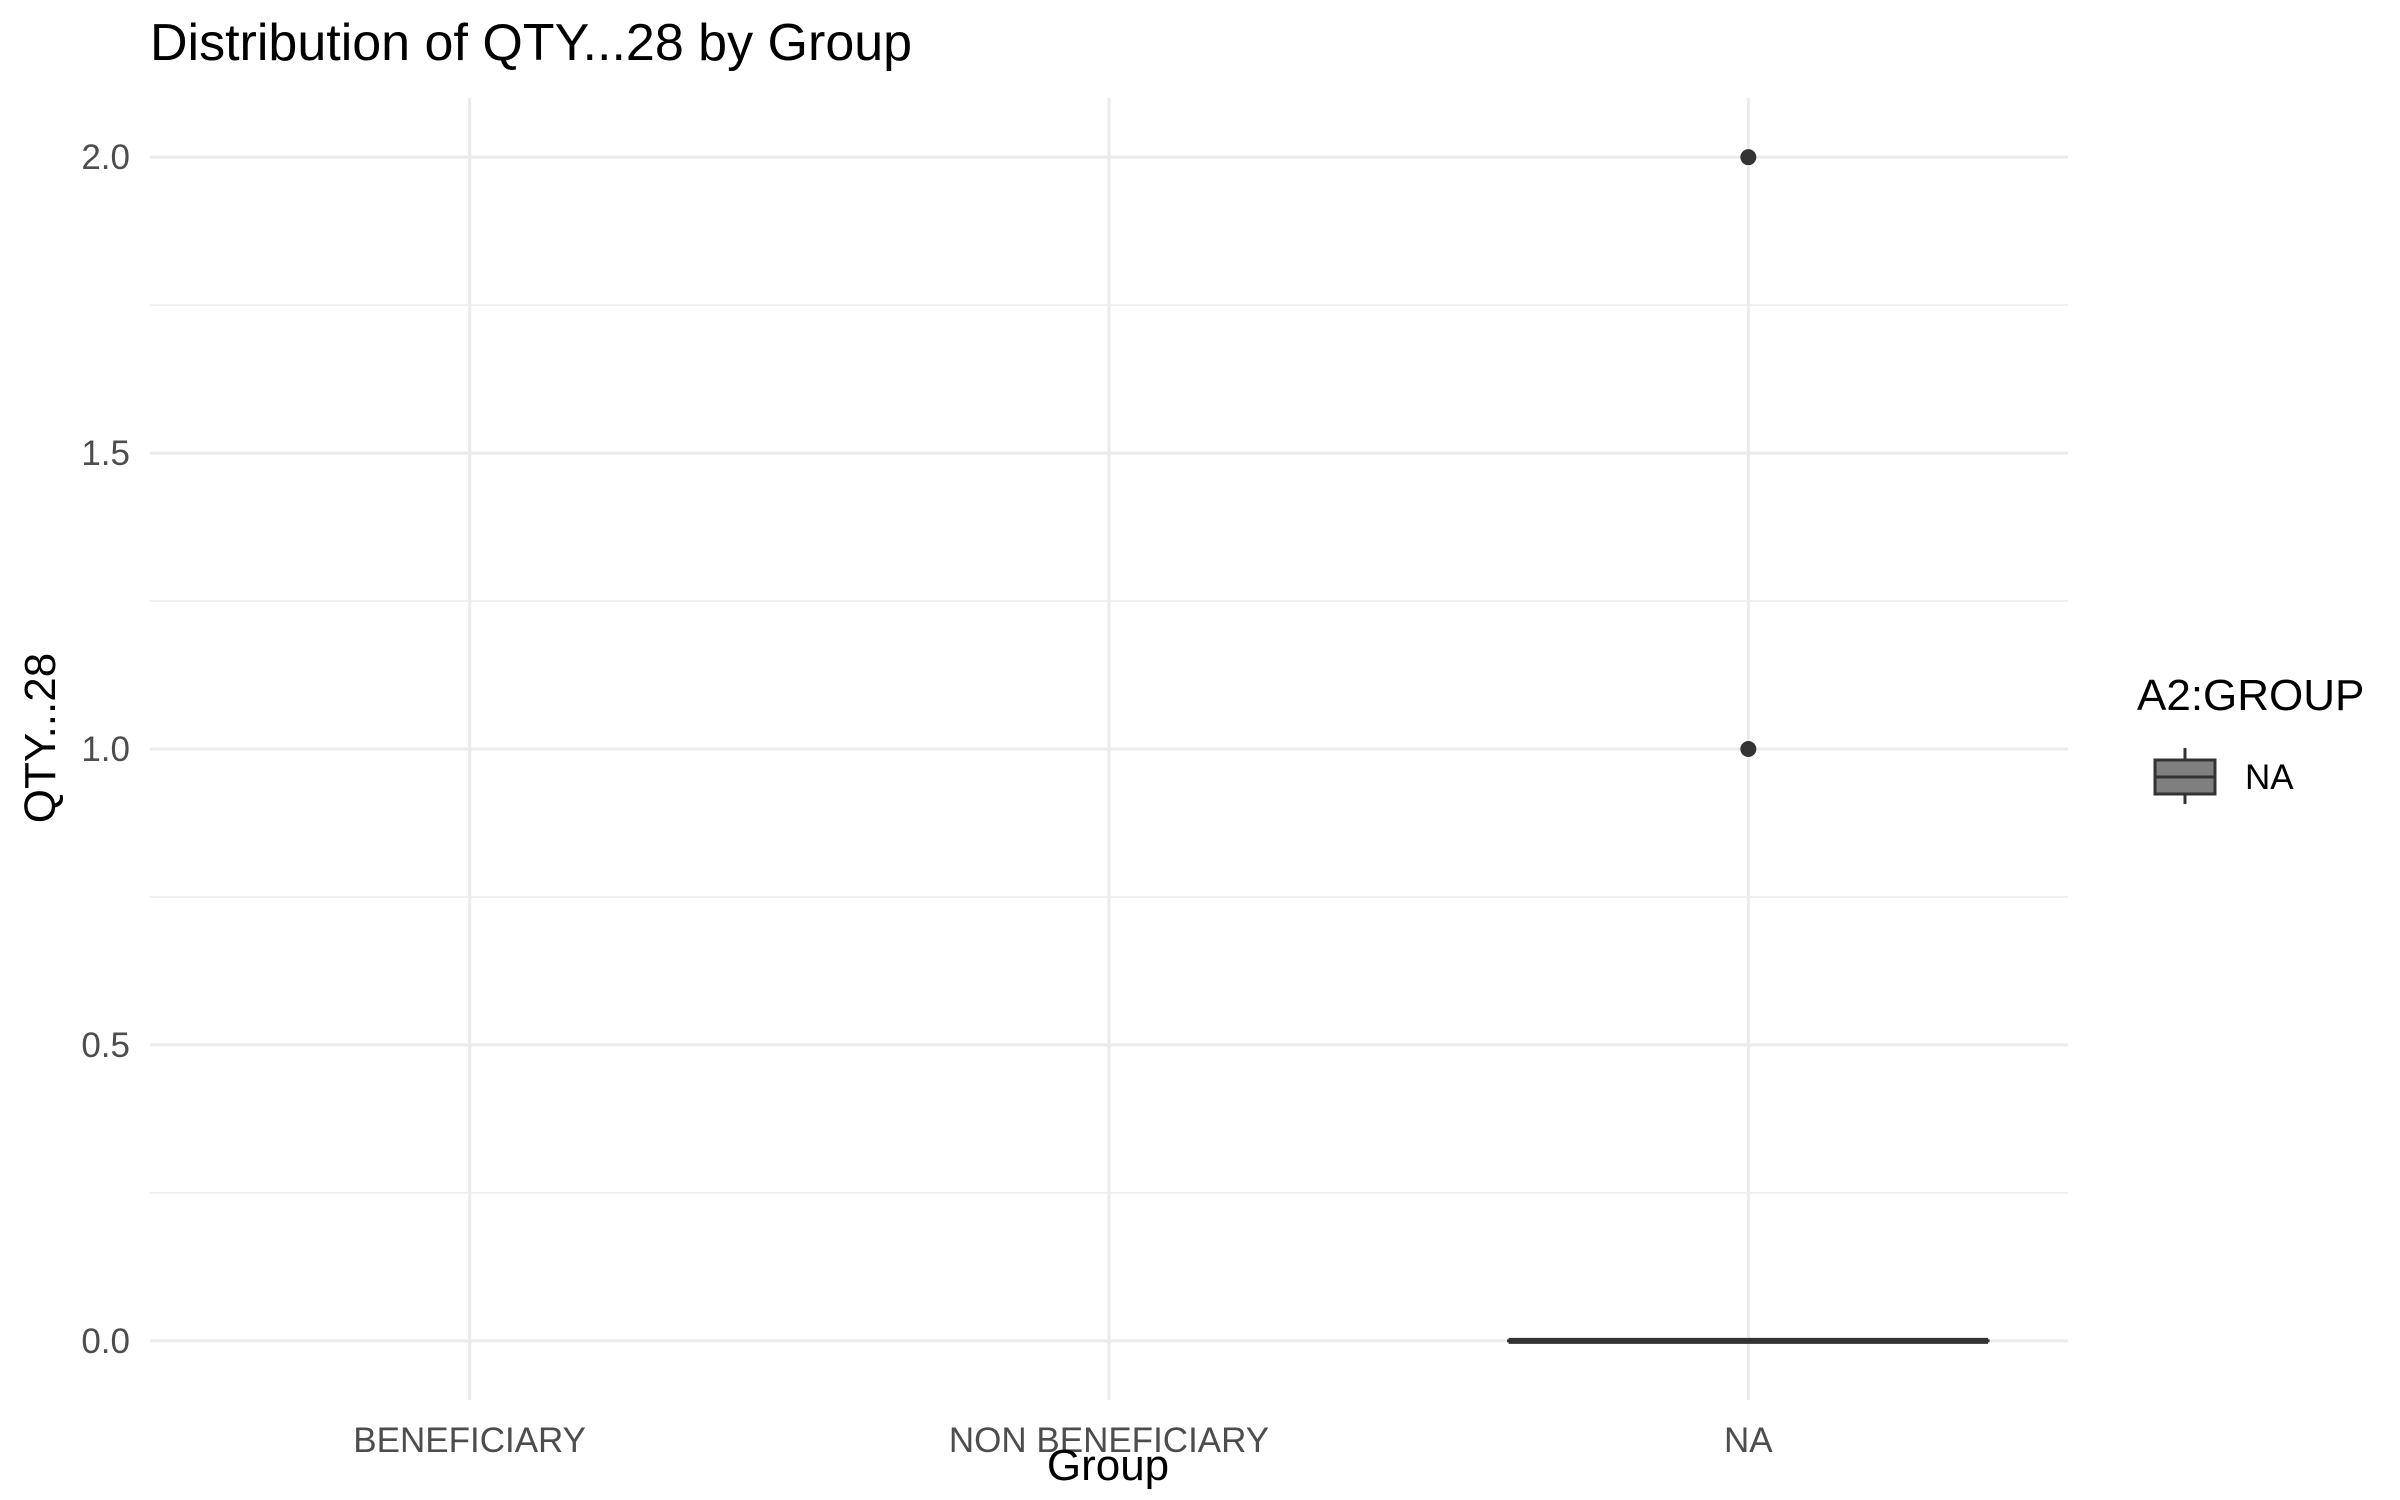  Describe the element at coordinates (105, 1341) in the screenshot. I see `y-tick-label: 0.0` at that location.